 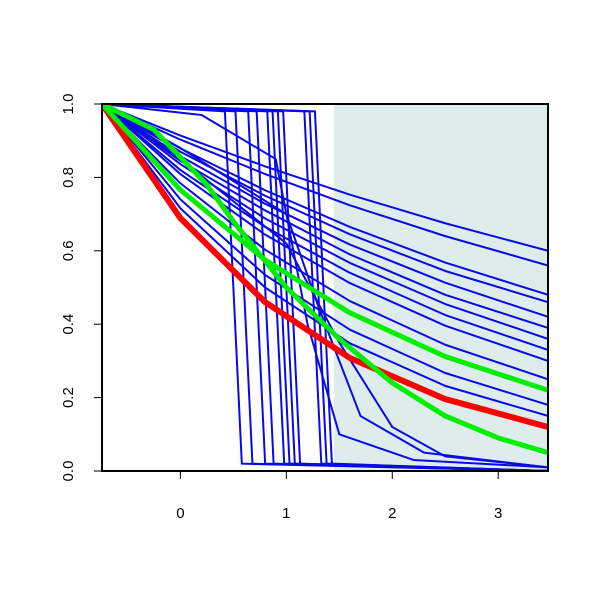 What do you see at coordinates (498, 513) in the screenshot?
I see `x-tick-label: 3` at bounding box center [498, 513].